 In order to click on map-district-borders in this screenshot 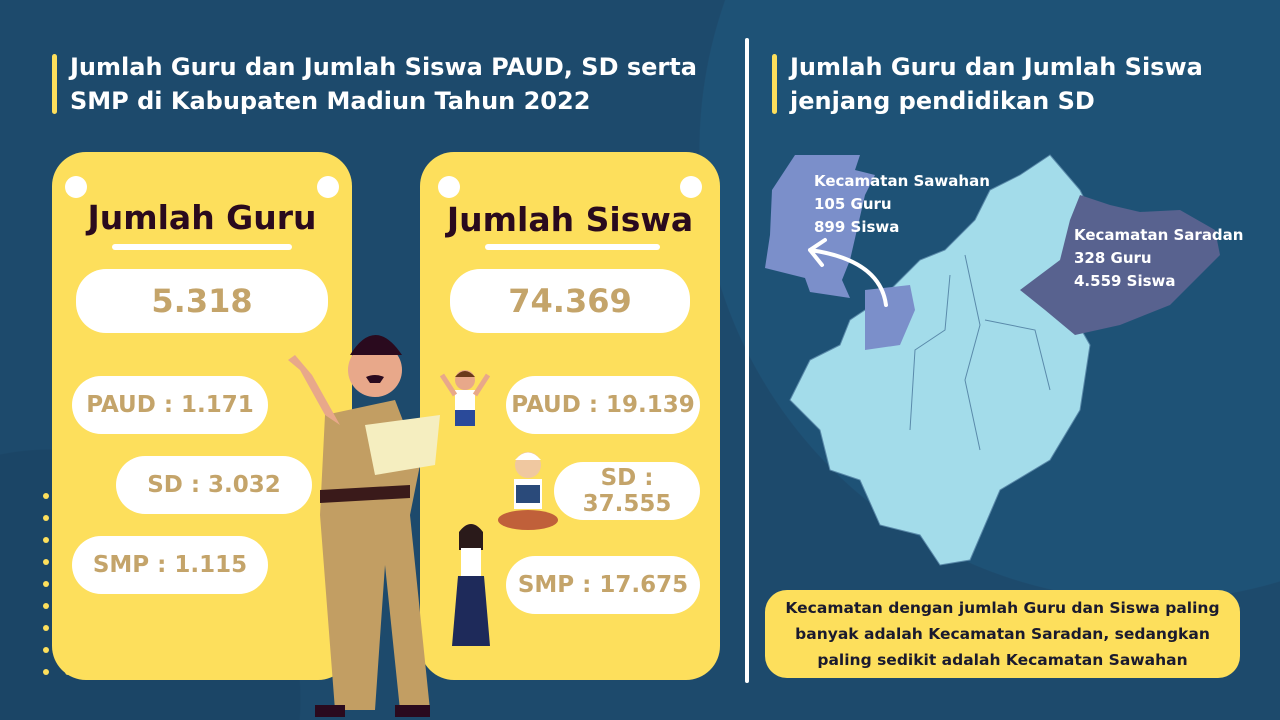, I will do `click(980, 352)`.